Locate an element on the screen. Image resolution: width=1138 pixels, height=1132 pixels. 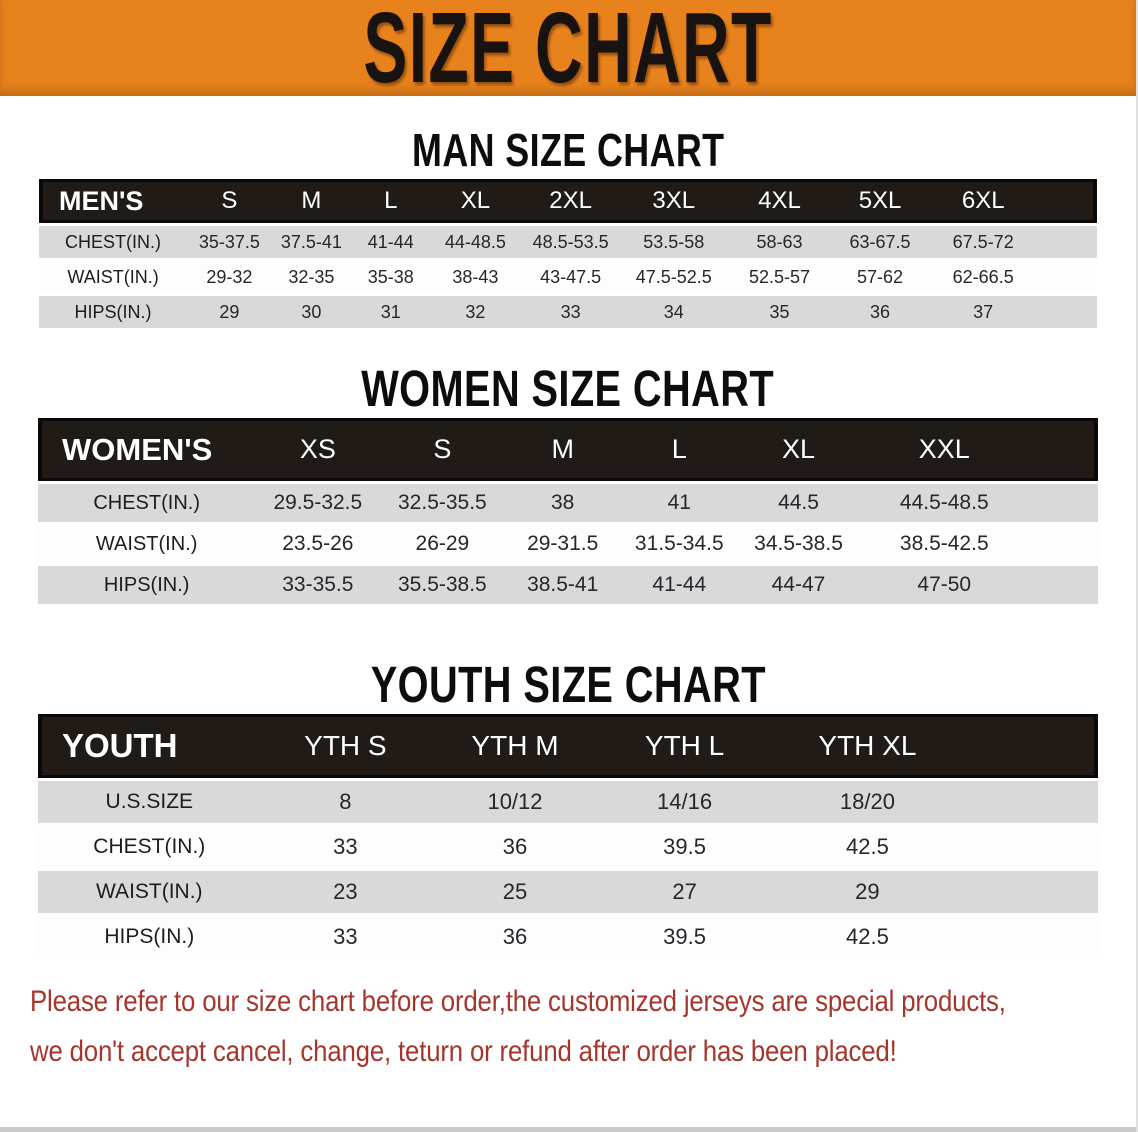
size-value: 47-50 is located at coordinates (944, 585).